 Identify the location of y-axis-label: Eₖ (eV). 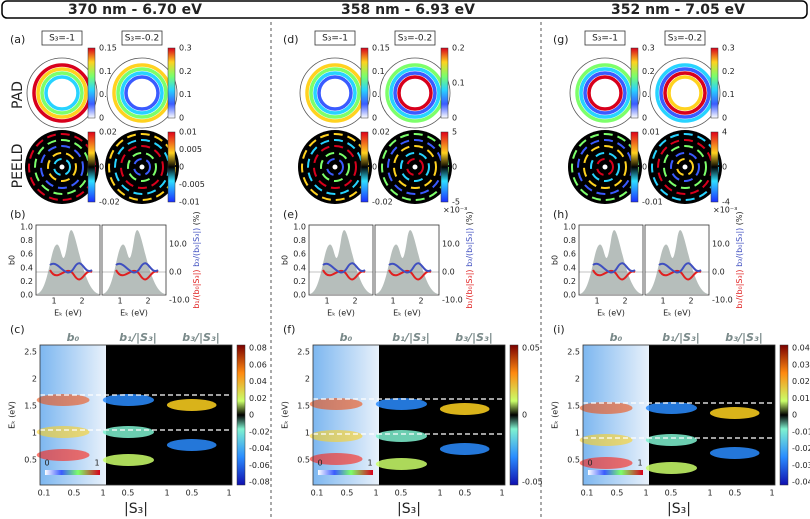
(555, 415).